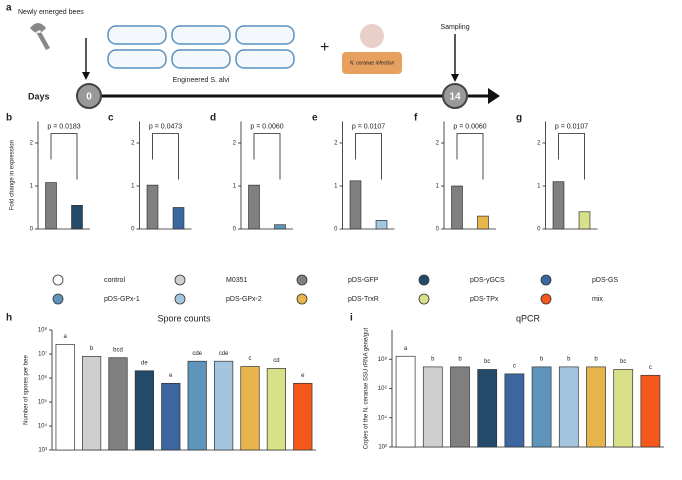 The image size is (682, 480). I want to click on significance-letter: cde, so click(224, 354).